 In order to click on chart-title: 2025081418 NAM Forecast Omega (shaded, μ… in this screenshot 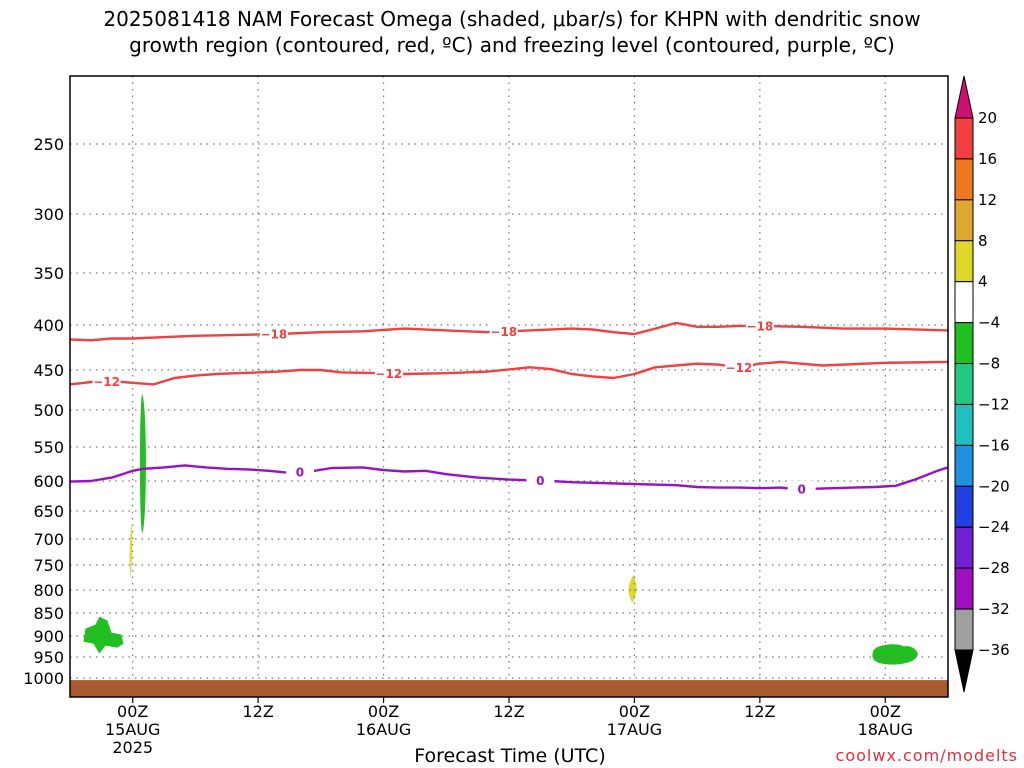, I will do `click(512, 32)`.